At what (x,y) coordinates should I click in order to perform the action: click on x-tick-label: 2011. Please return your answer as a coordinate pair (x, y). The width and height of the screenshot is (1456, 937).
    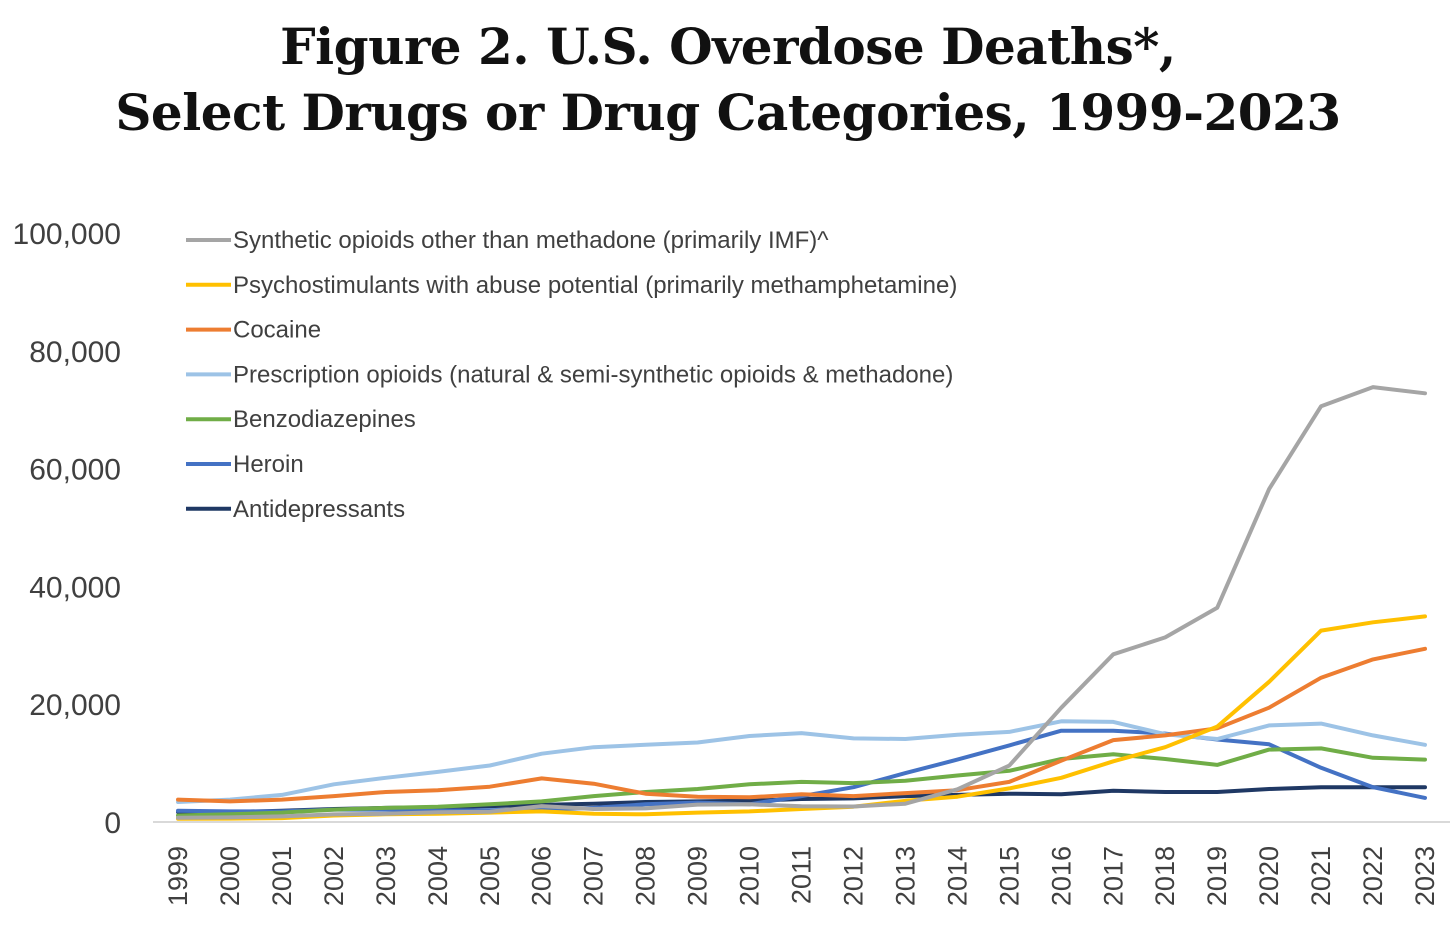
    Looking at the image, I should click on (802, 875).